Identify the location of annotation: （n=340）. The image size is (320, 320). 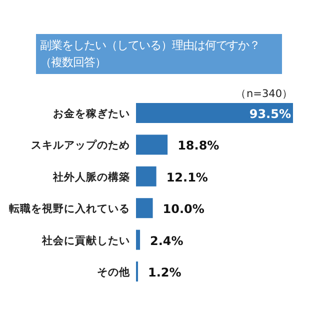
(264, 94).